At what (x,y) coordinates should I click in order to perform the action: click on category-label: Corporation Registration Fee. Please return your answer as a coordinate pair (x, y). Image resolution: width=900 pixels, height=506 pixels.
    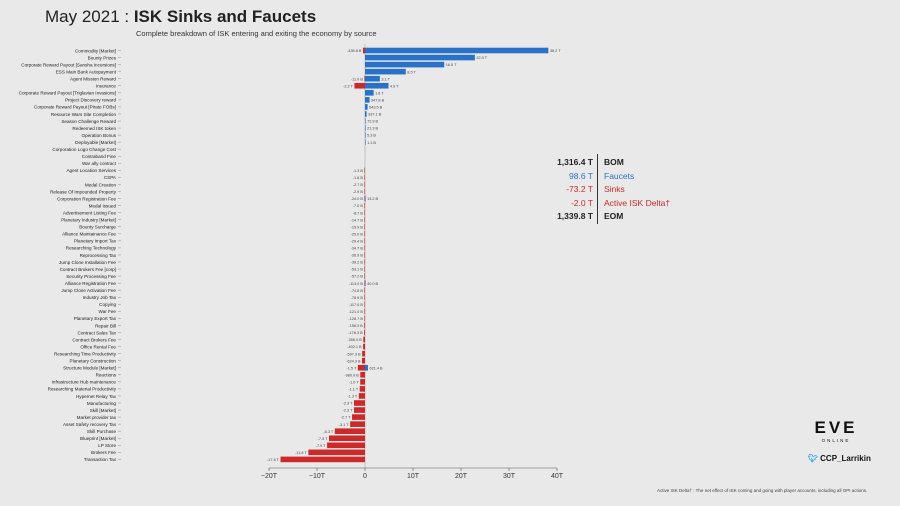
    Looking at the image, I should click on (86, 198).